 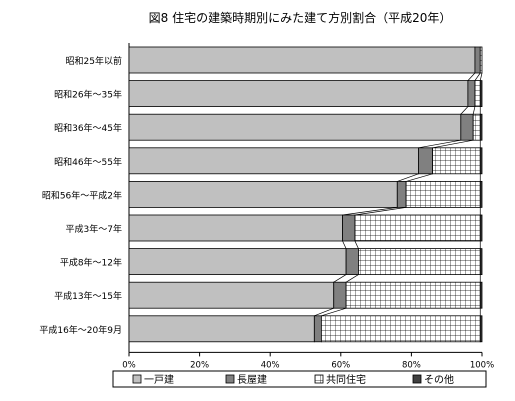 What do you see at coordinates (346, 379) in the screenshot?
I see `legend-label: 共同住宅` at bounding box center [346, 379].